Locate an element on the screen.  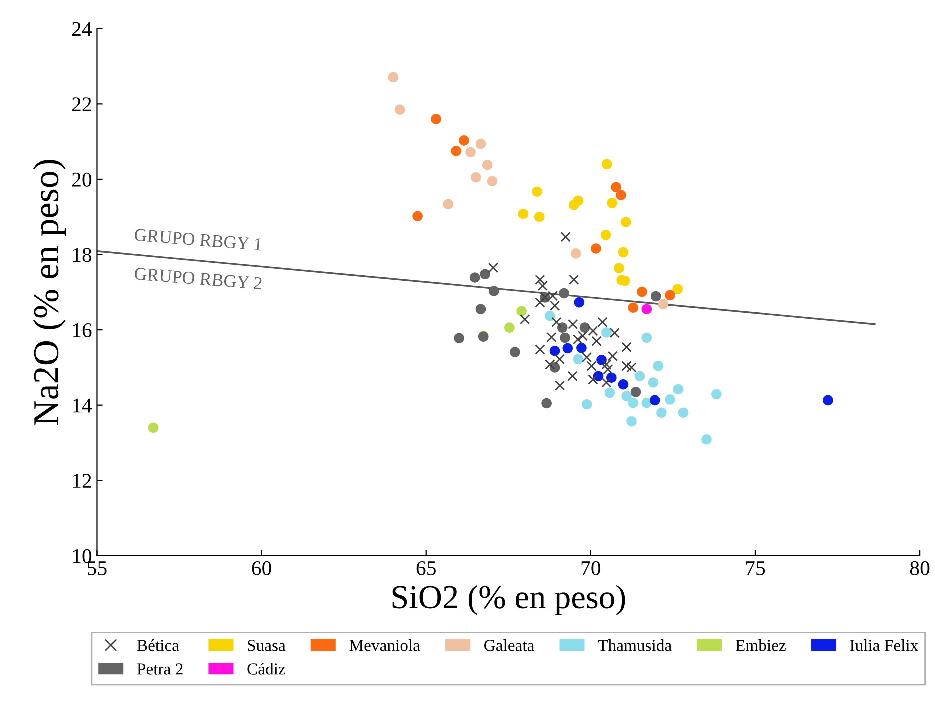
x-tick-label: 75 is located at coordinates (756, 569).